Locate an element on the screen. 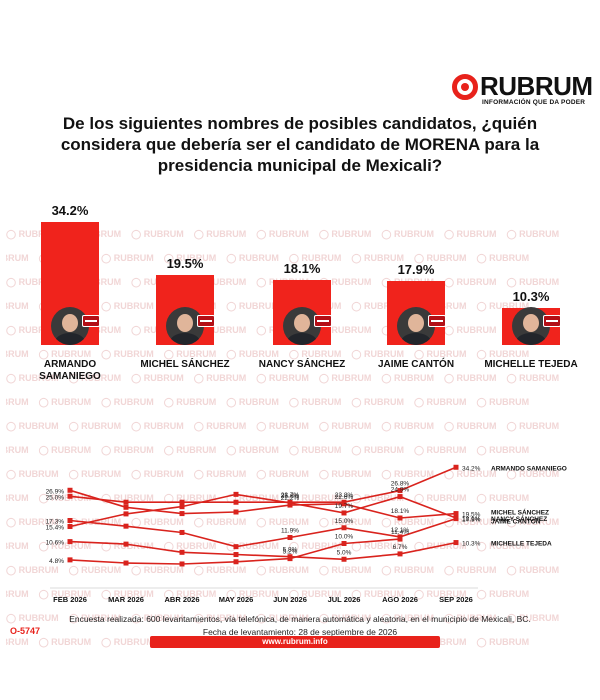  website-link: www.rubrum.info is located at coordinates (295, 642).